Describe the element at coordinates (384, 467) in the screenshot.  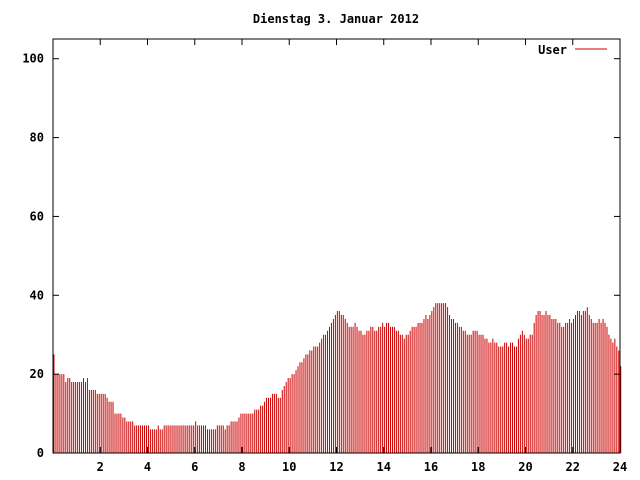
I see `x-tick-label: 14` at that location.